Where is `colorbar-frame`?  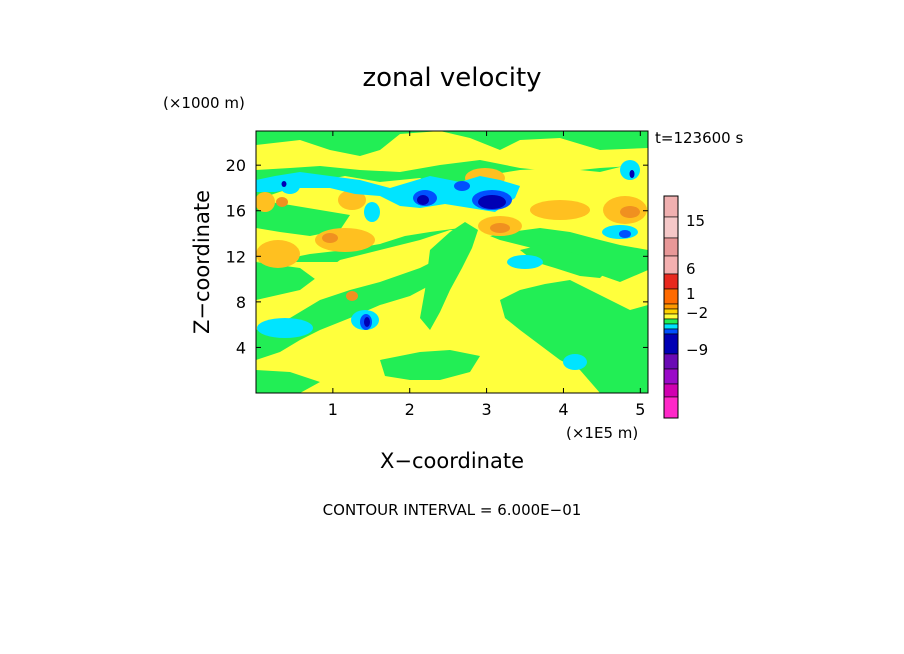
colorbar-frame is located at coordinates (671, 307).